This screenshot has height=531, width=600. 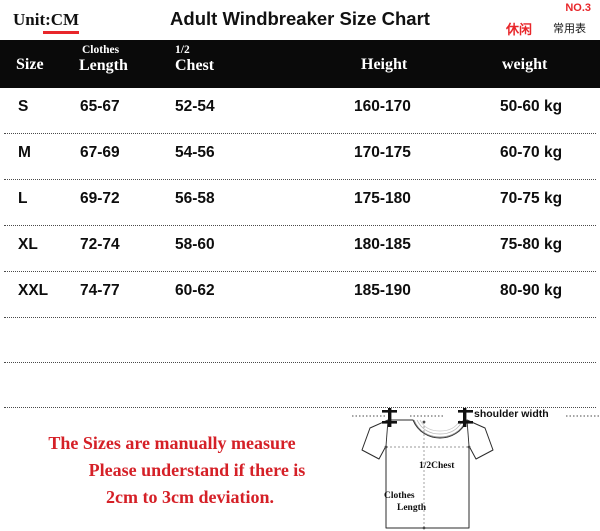 What do you see at coordinates (100, 152) in the screenshot?
I see `cell-length: 67-69` at bounding box center [100, 152].